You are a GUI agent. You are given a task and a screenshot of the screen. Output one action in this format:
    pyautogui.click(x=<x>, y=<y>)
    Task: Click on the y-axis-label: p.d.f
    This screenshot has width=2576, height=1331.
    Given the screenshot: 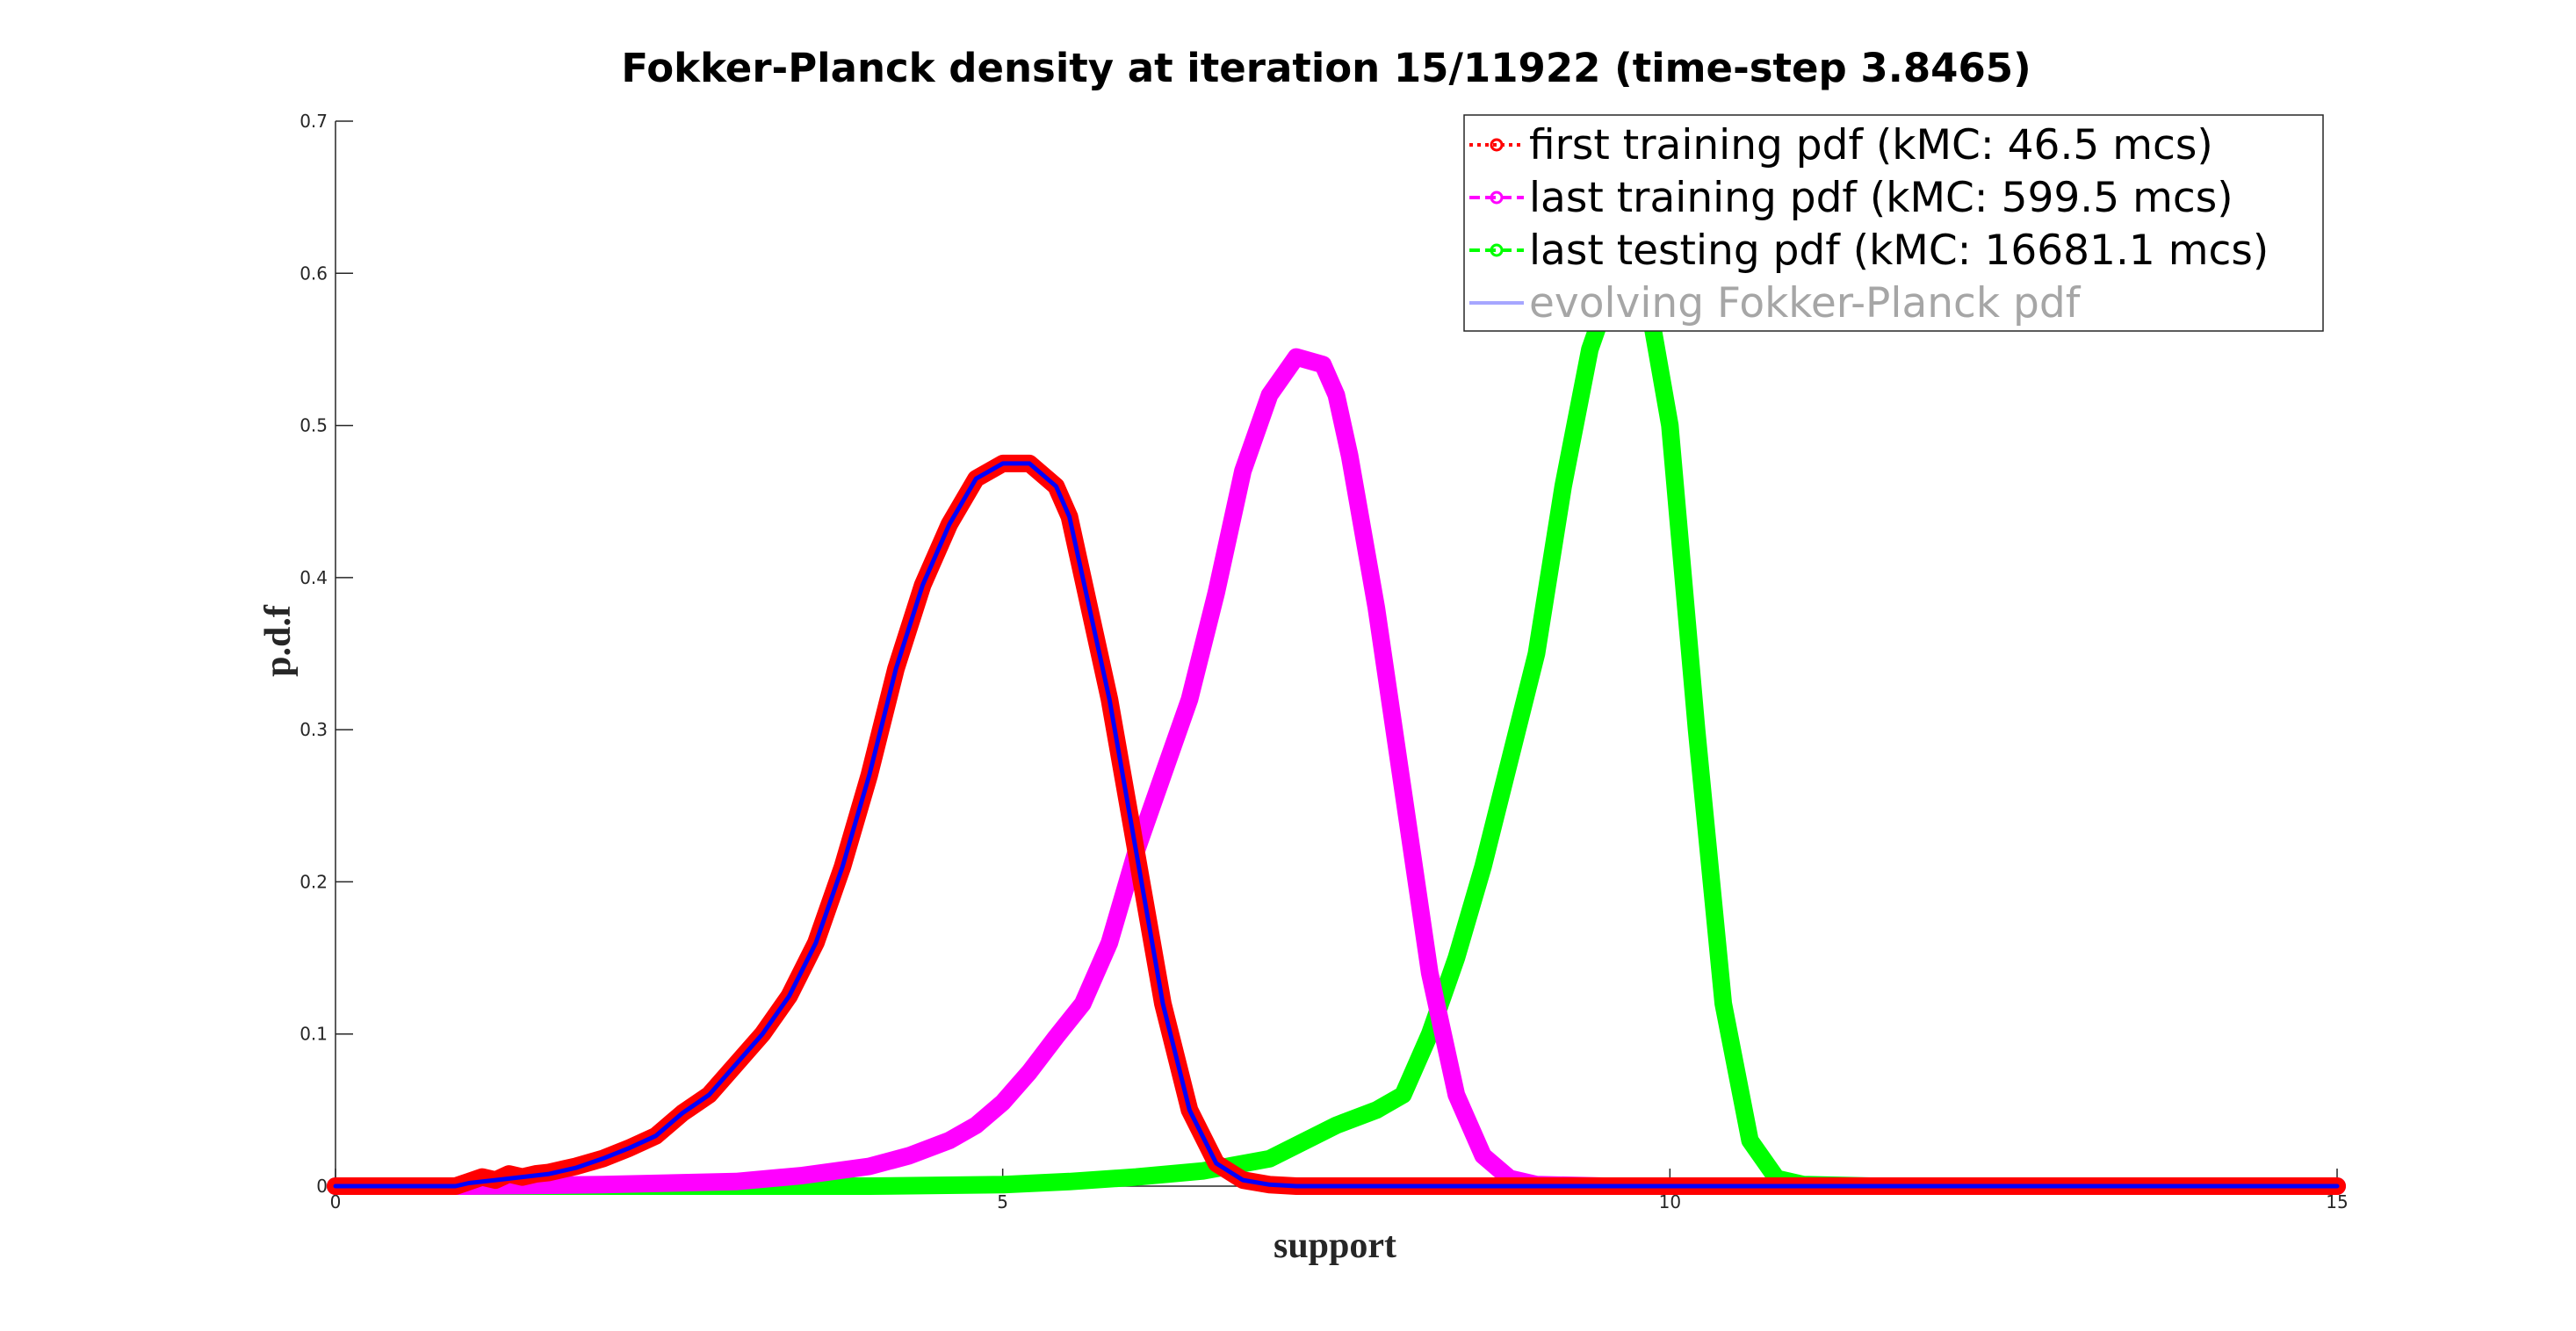 What is the action you would take?
    pyautogui.click(x=278, y=640)
    